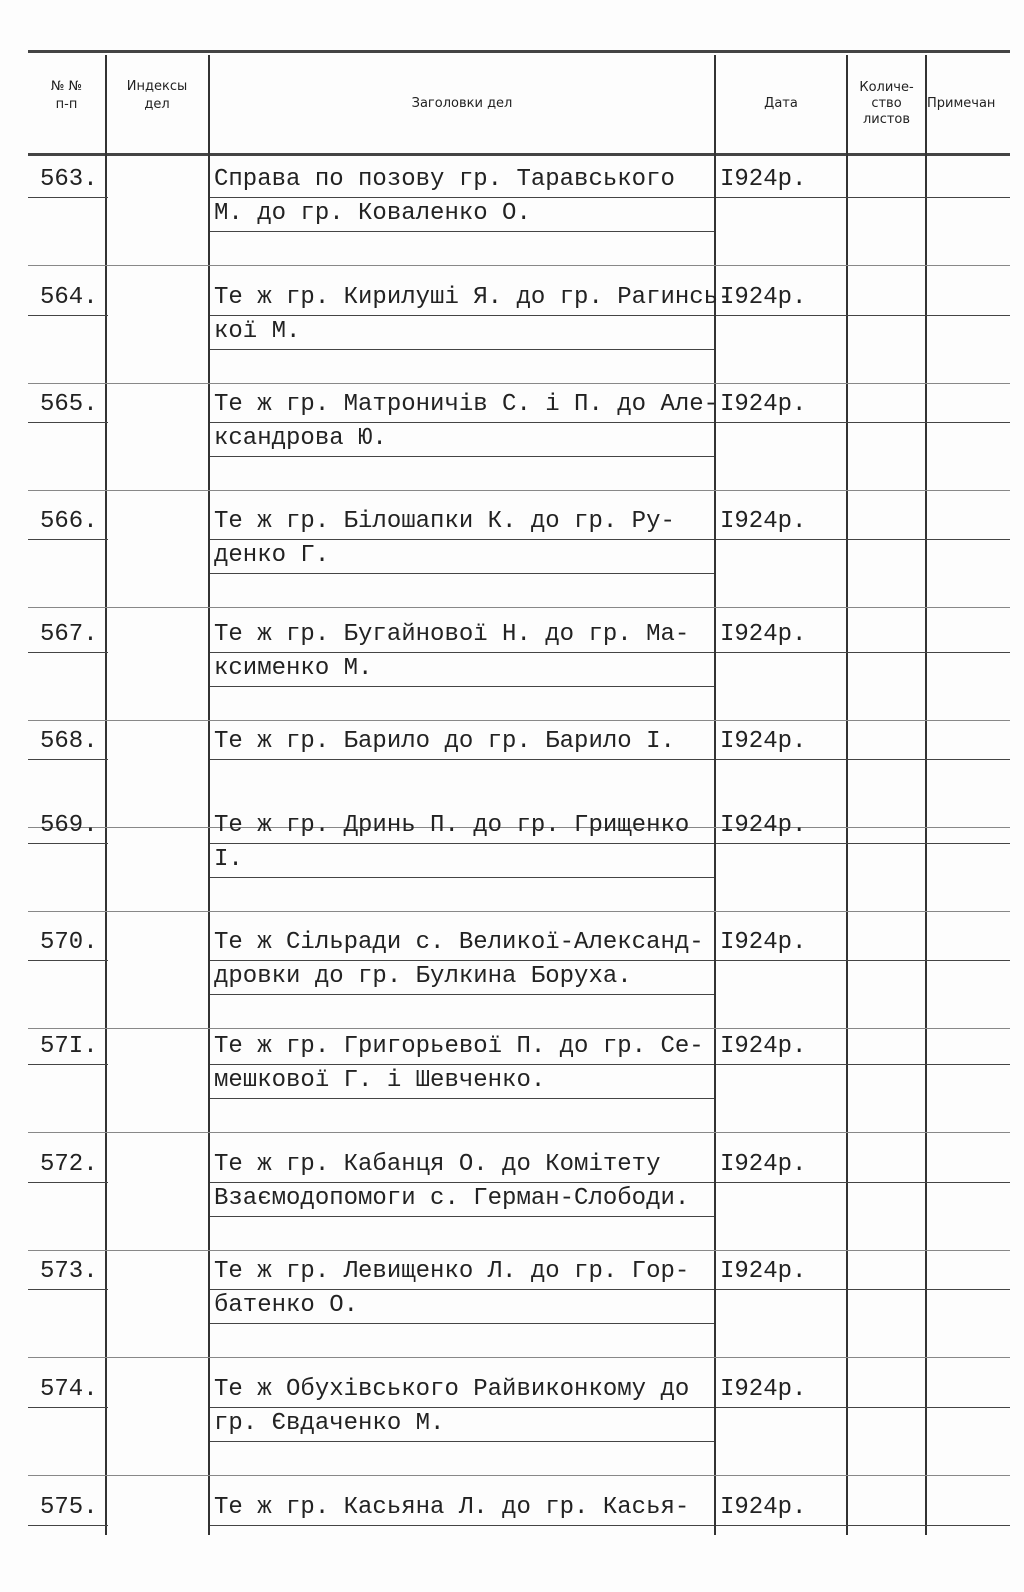 The width and height of the screenshot is (1024, 1592). What do you see at coordinates (157, 96) in the screenshot?
I see `header-cell: Индексы дел` at bounding box center [157, 96].